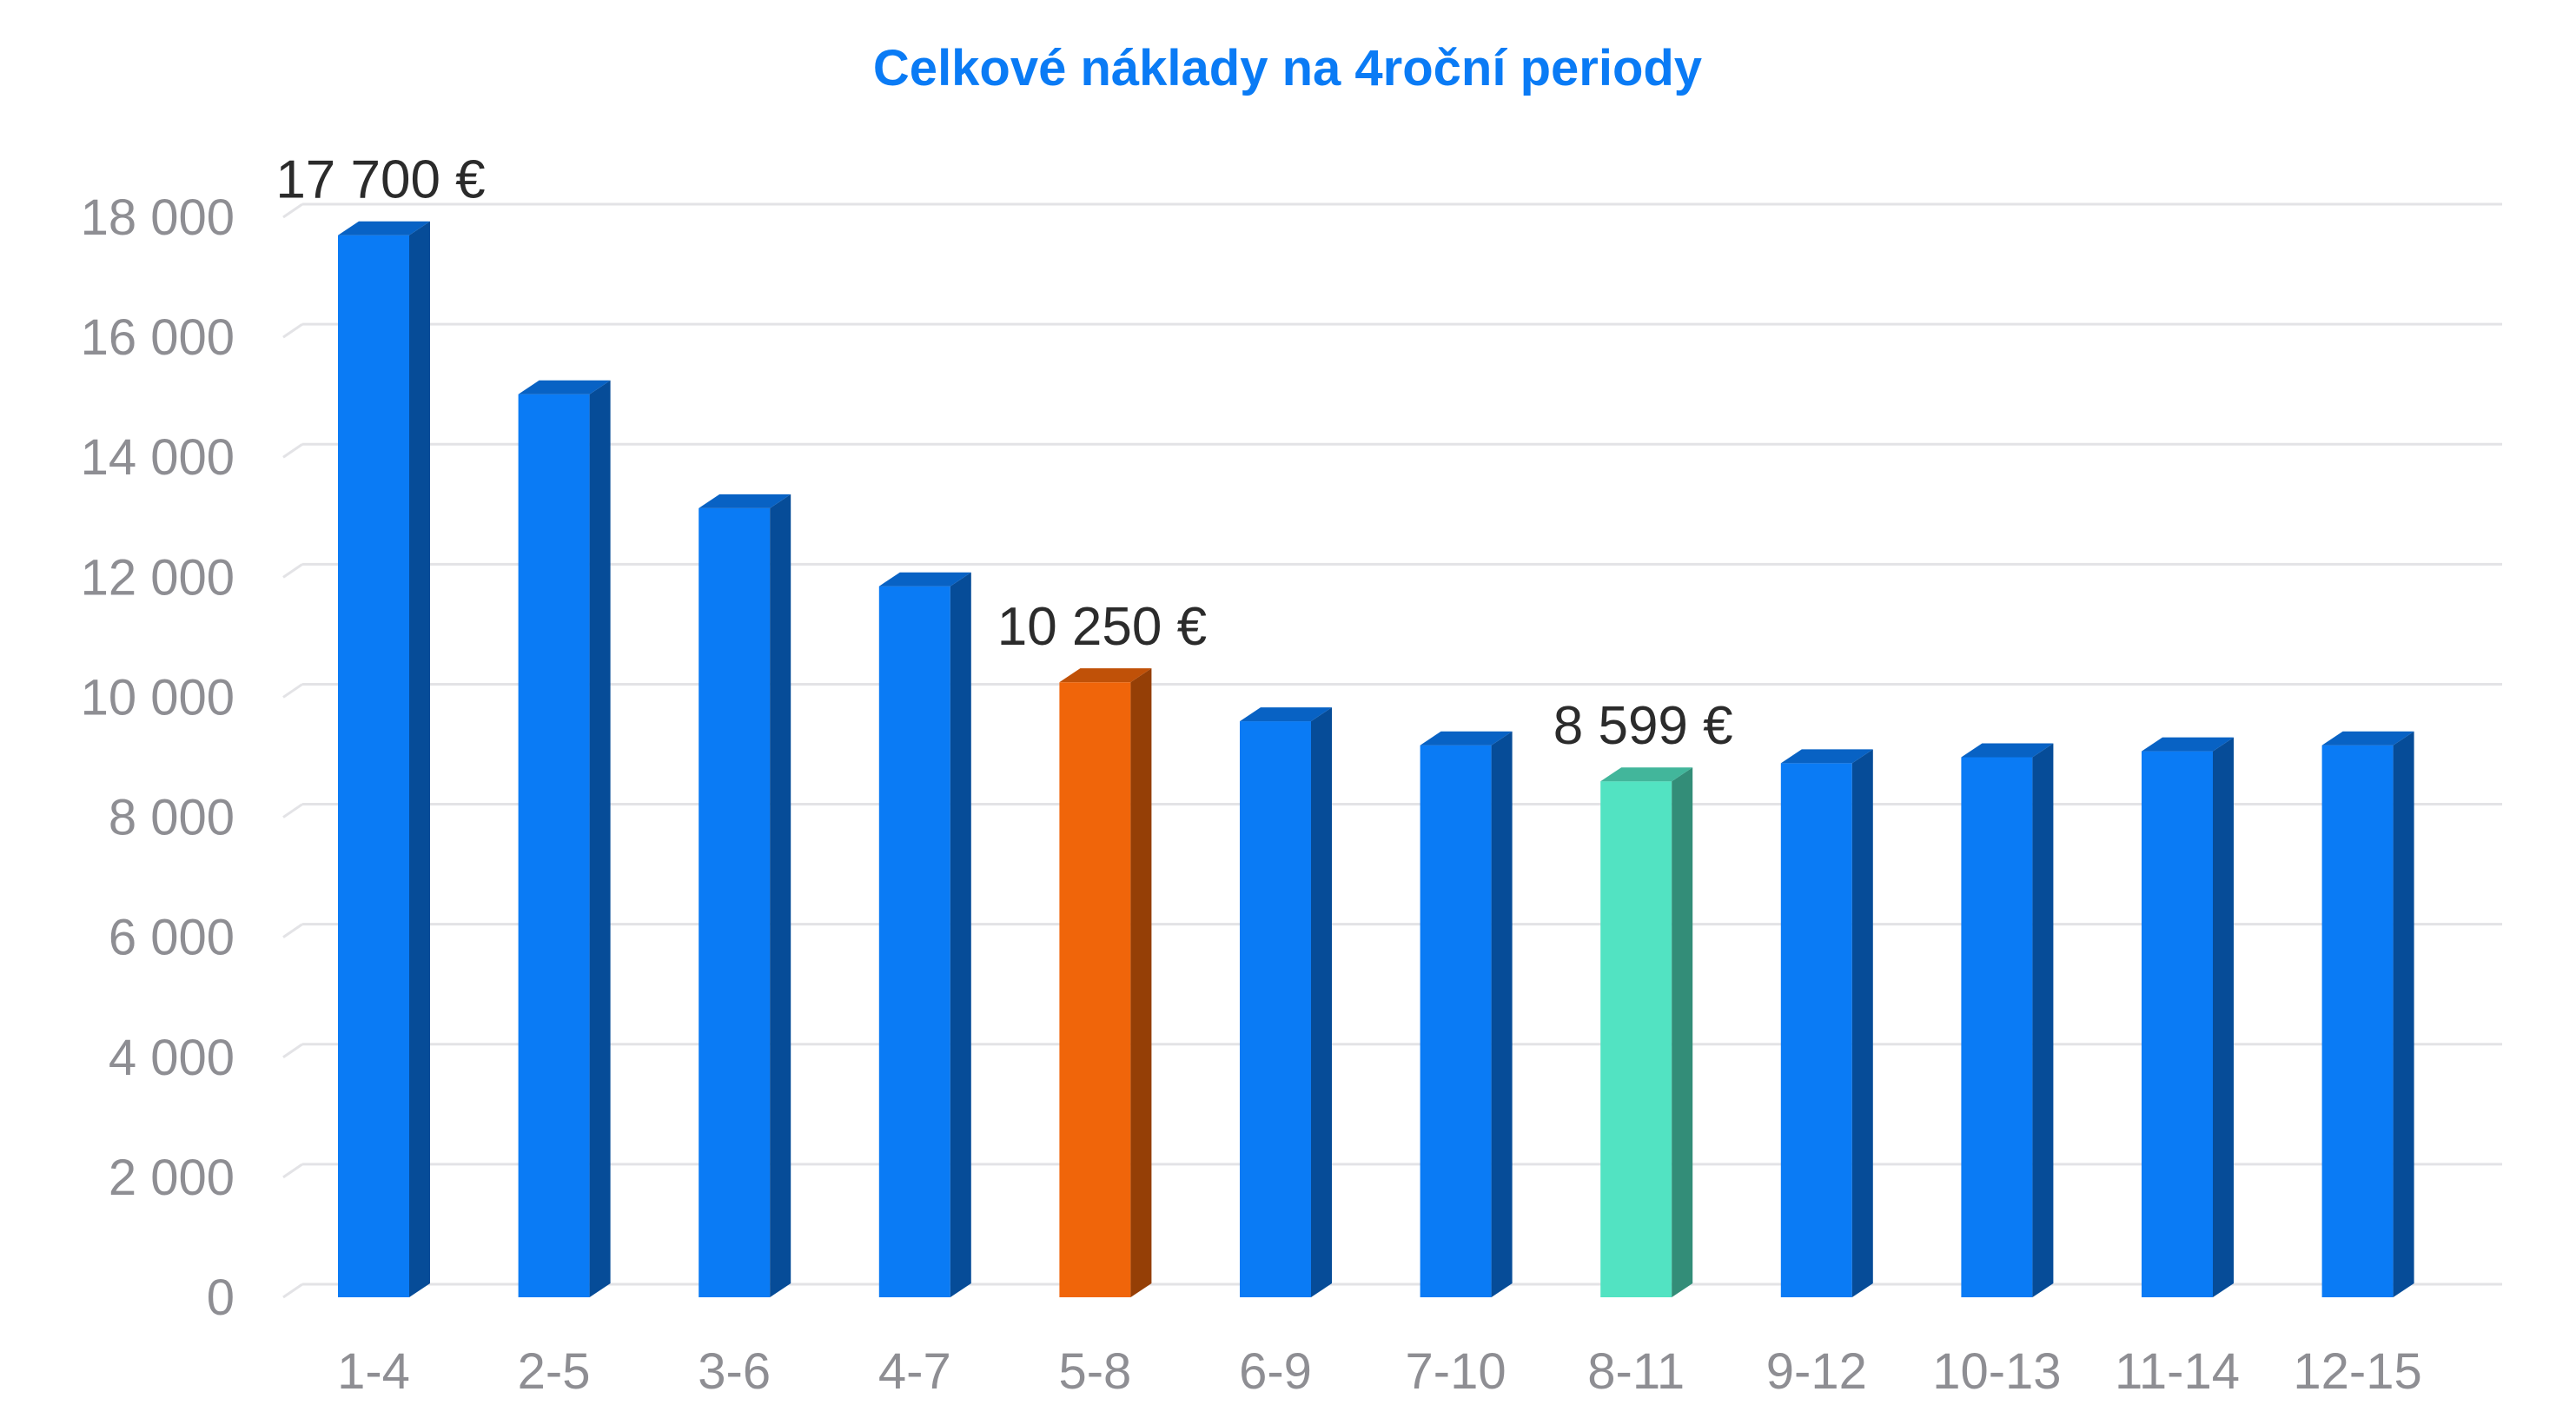 The image size is (2576, 1425). I want to click on y-tick-label: 14 000, so click(158, 457).